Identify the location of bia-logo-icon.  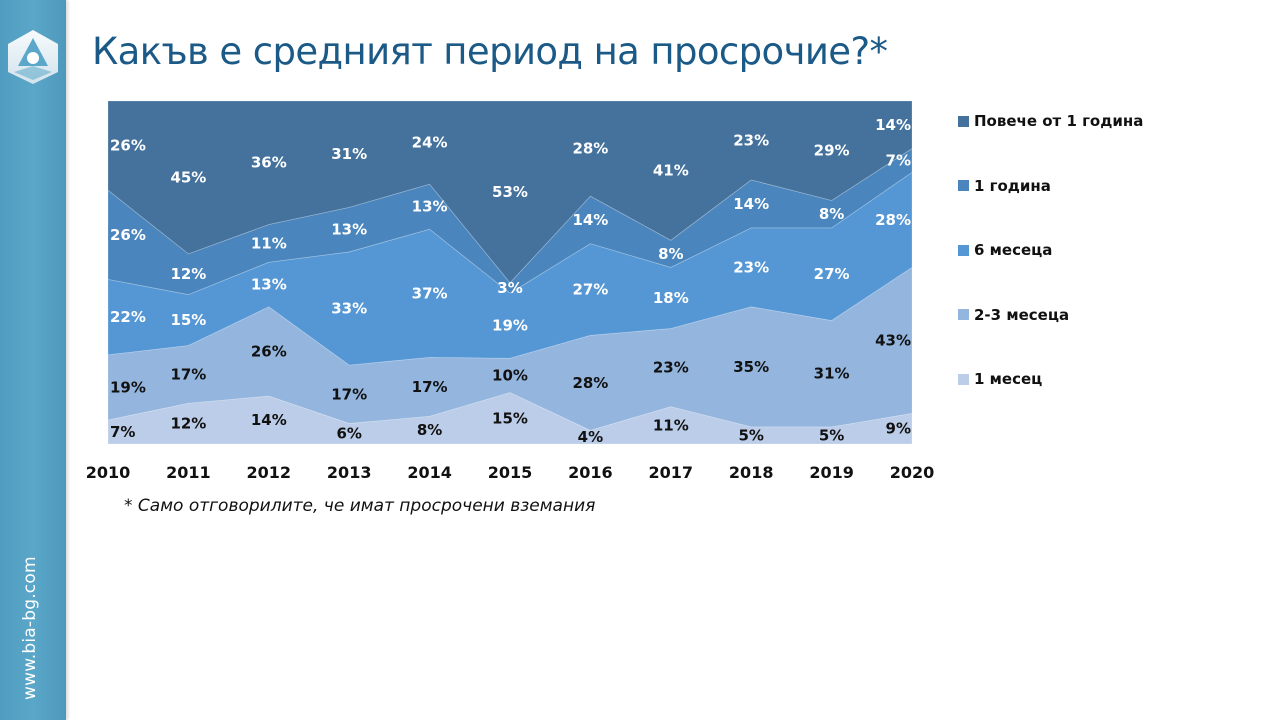
(33, 57).